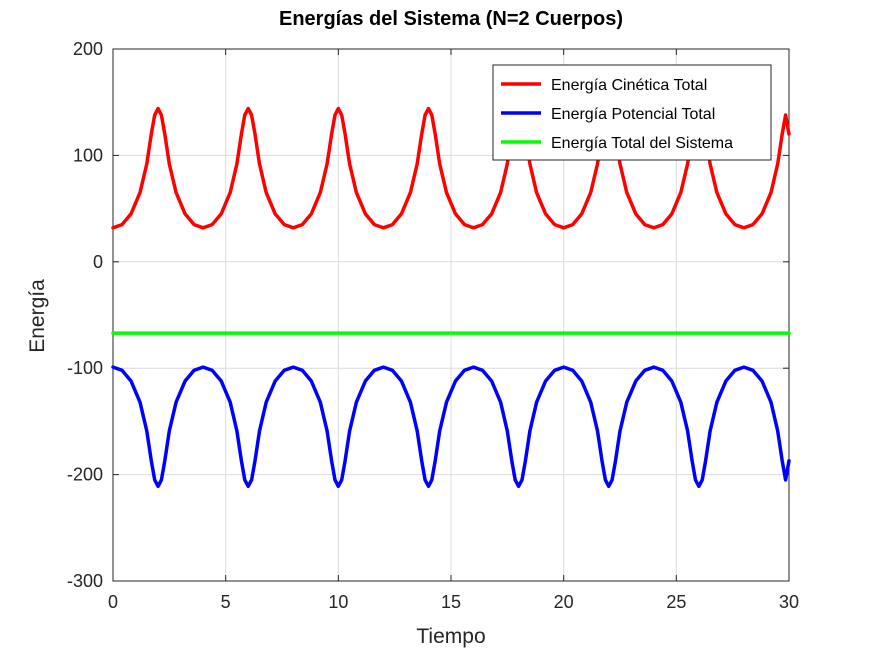 This screenshot has height=654, width=872. I want to click on y-tick-label: 0, so click(98, 262).